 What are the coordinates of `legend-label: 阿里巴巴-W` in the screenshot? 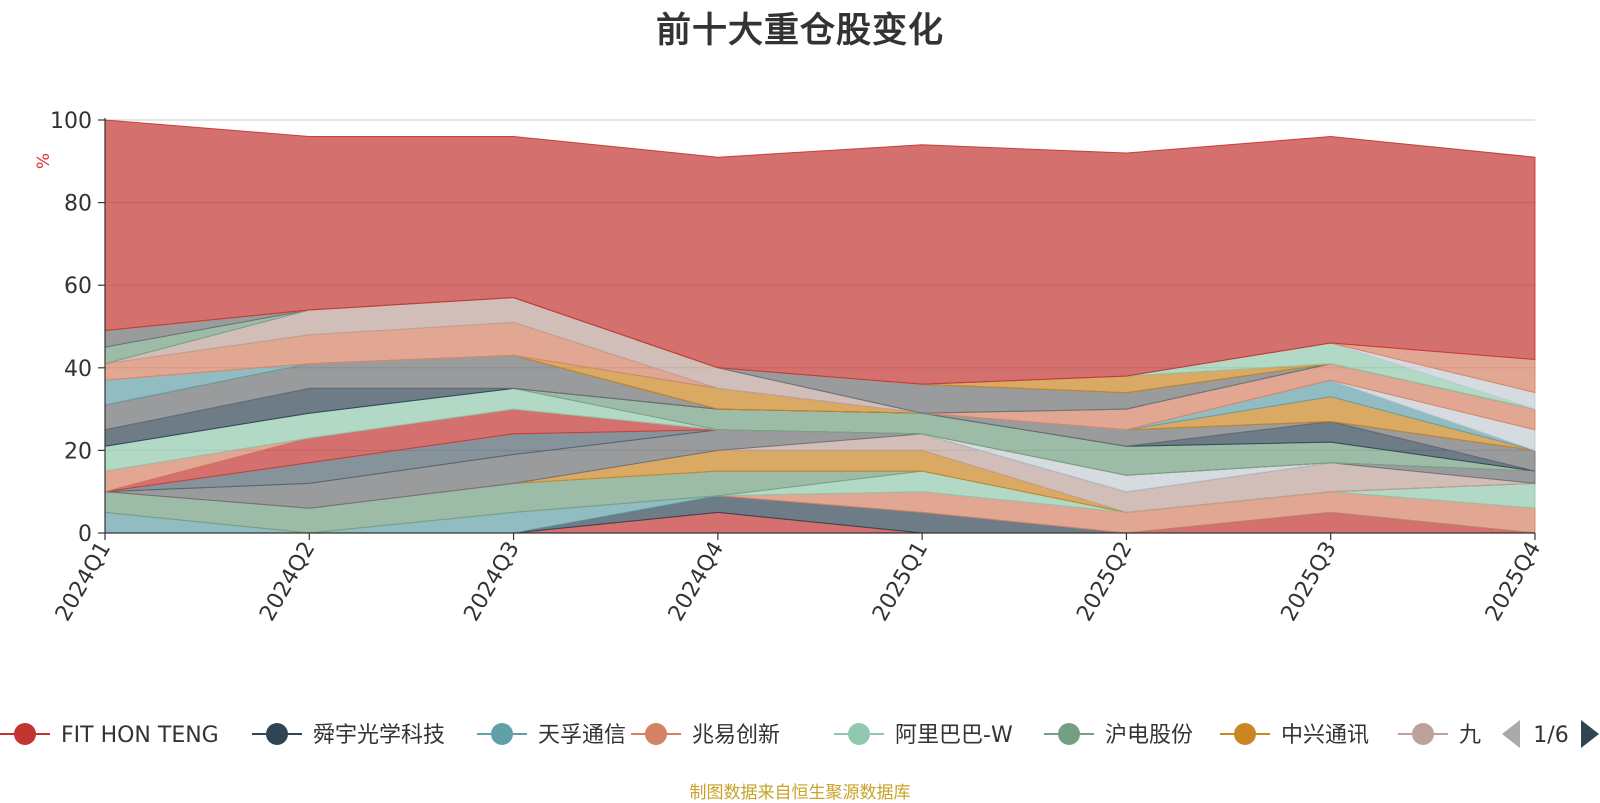 It's located at (954, 735).